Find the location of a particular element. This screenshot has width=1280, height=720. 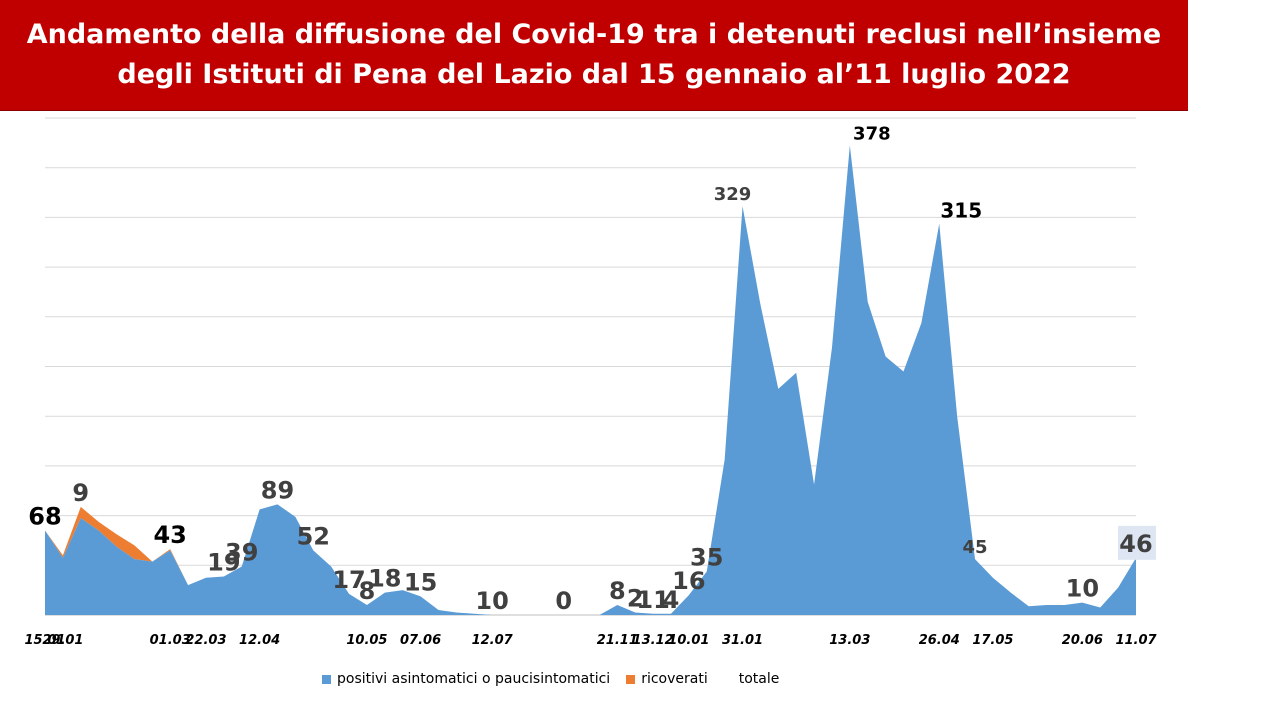

data-label: 35 is located at coordinates (706, 558).